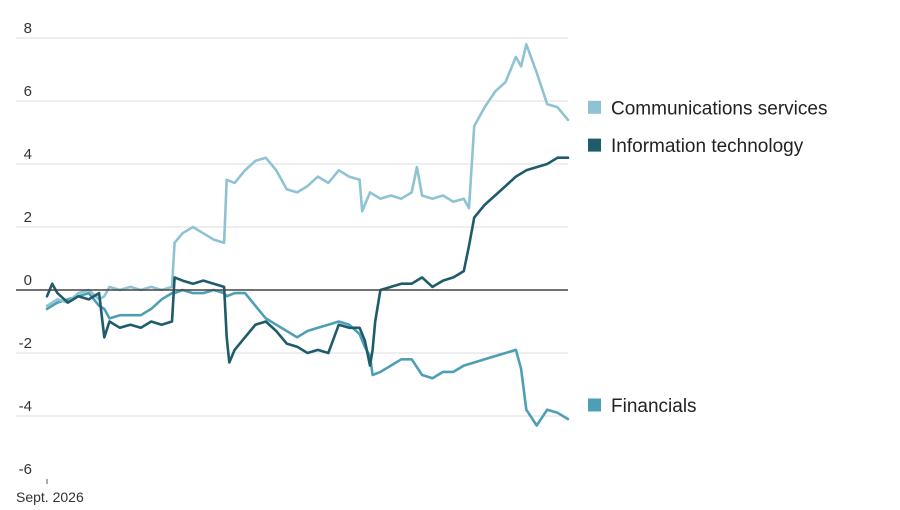  I want to click on x-tick-label: Sept. 2026, so click(50, 497).